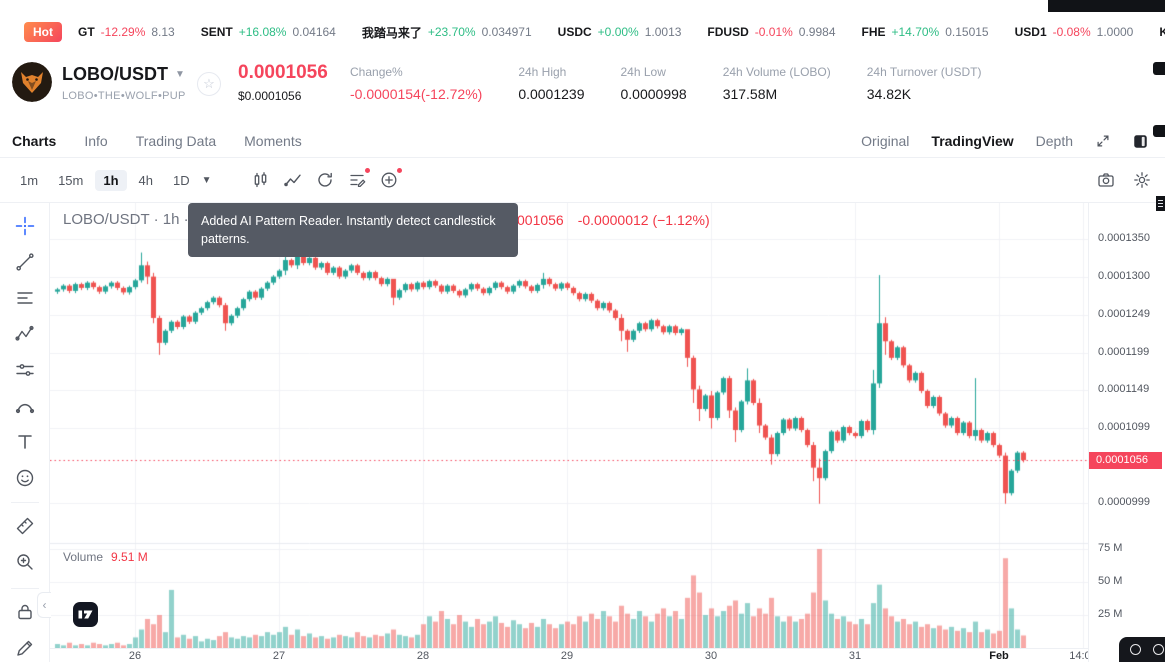 Image resolution: width=1165 pixels, height=662 pixels. I want to click on chart-toolbar: 1m 15m 1h 4h 1D ▼, so click(582, 180).